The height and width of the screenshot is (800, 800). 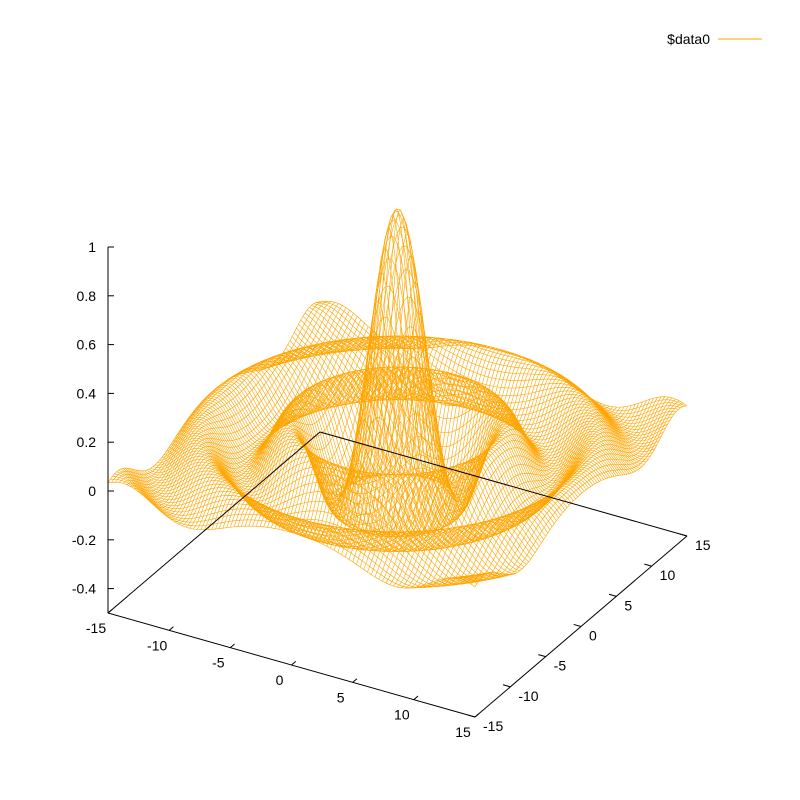 I want to click on legend: $data0, so click(x=714, y=39).